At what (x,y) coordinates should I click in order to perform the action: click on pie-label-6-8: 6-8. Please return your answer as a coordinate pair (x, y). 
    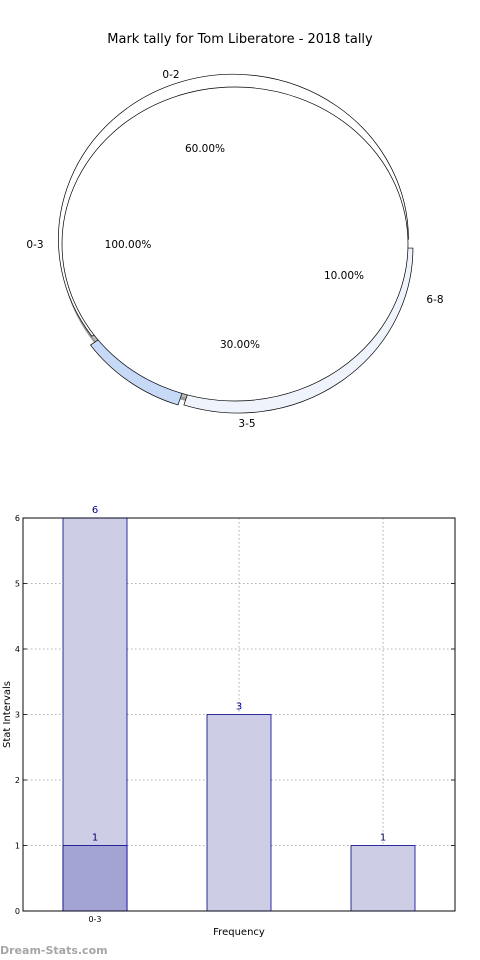
    Looking at the image, I should click on (434, 300).